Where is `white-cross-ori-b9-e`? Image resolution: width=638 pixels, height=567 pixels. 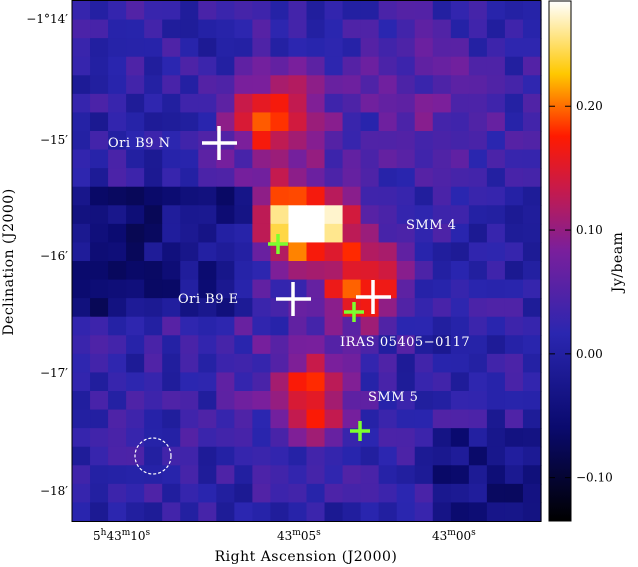 white-cross-ori-b9-e is located at coordinates (293, 299).